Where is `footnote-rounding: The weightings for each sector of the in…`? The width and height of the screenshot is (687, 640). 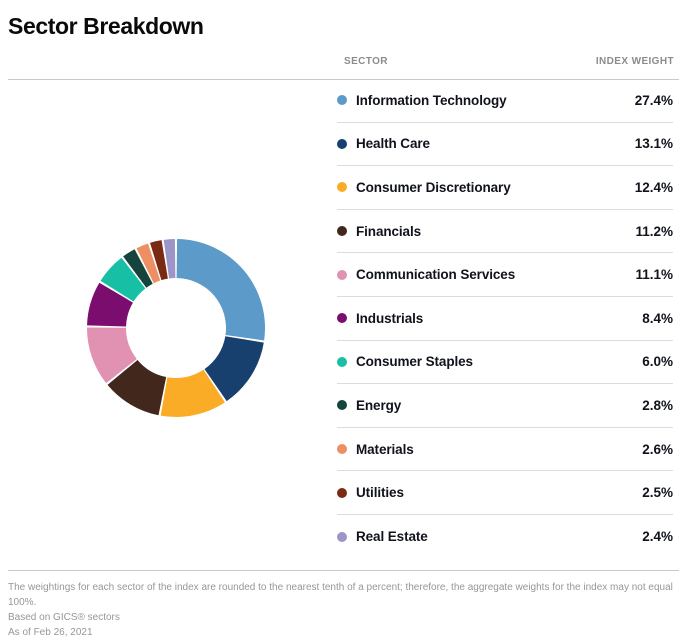
footnote-rounding: The weightings for each sector of the in… is located at coordinates (340, 595).